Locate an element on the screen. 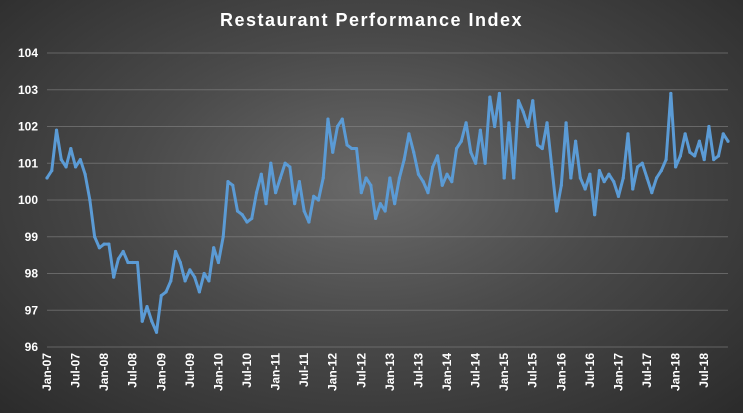  x-tick-label: Jul-09 is located at coordinates (190, 370).